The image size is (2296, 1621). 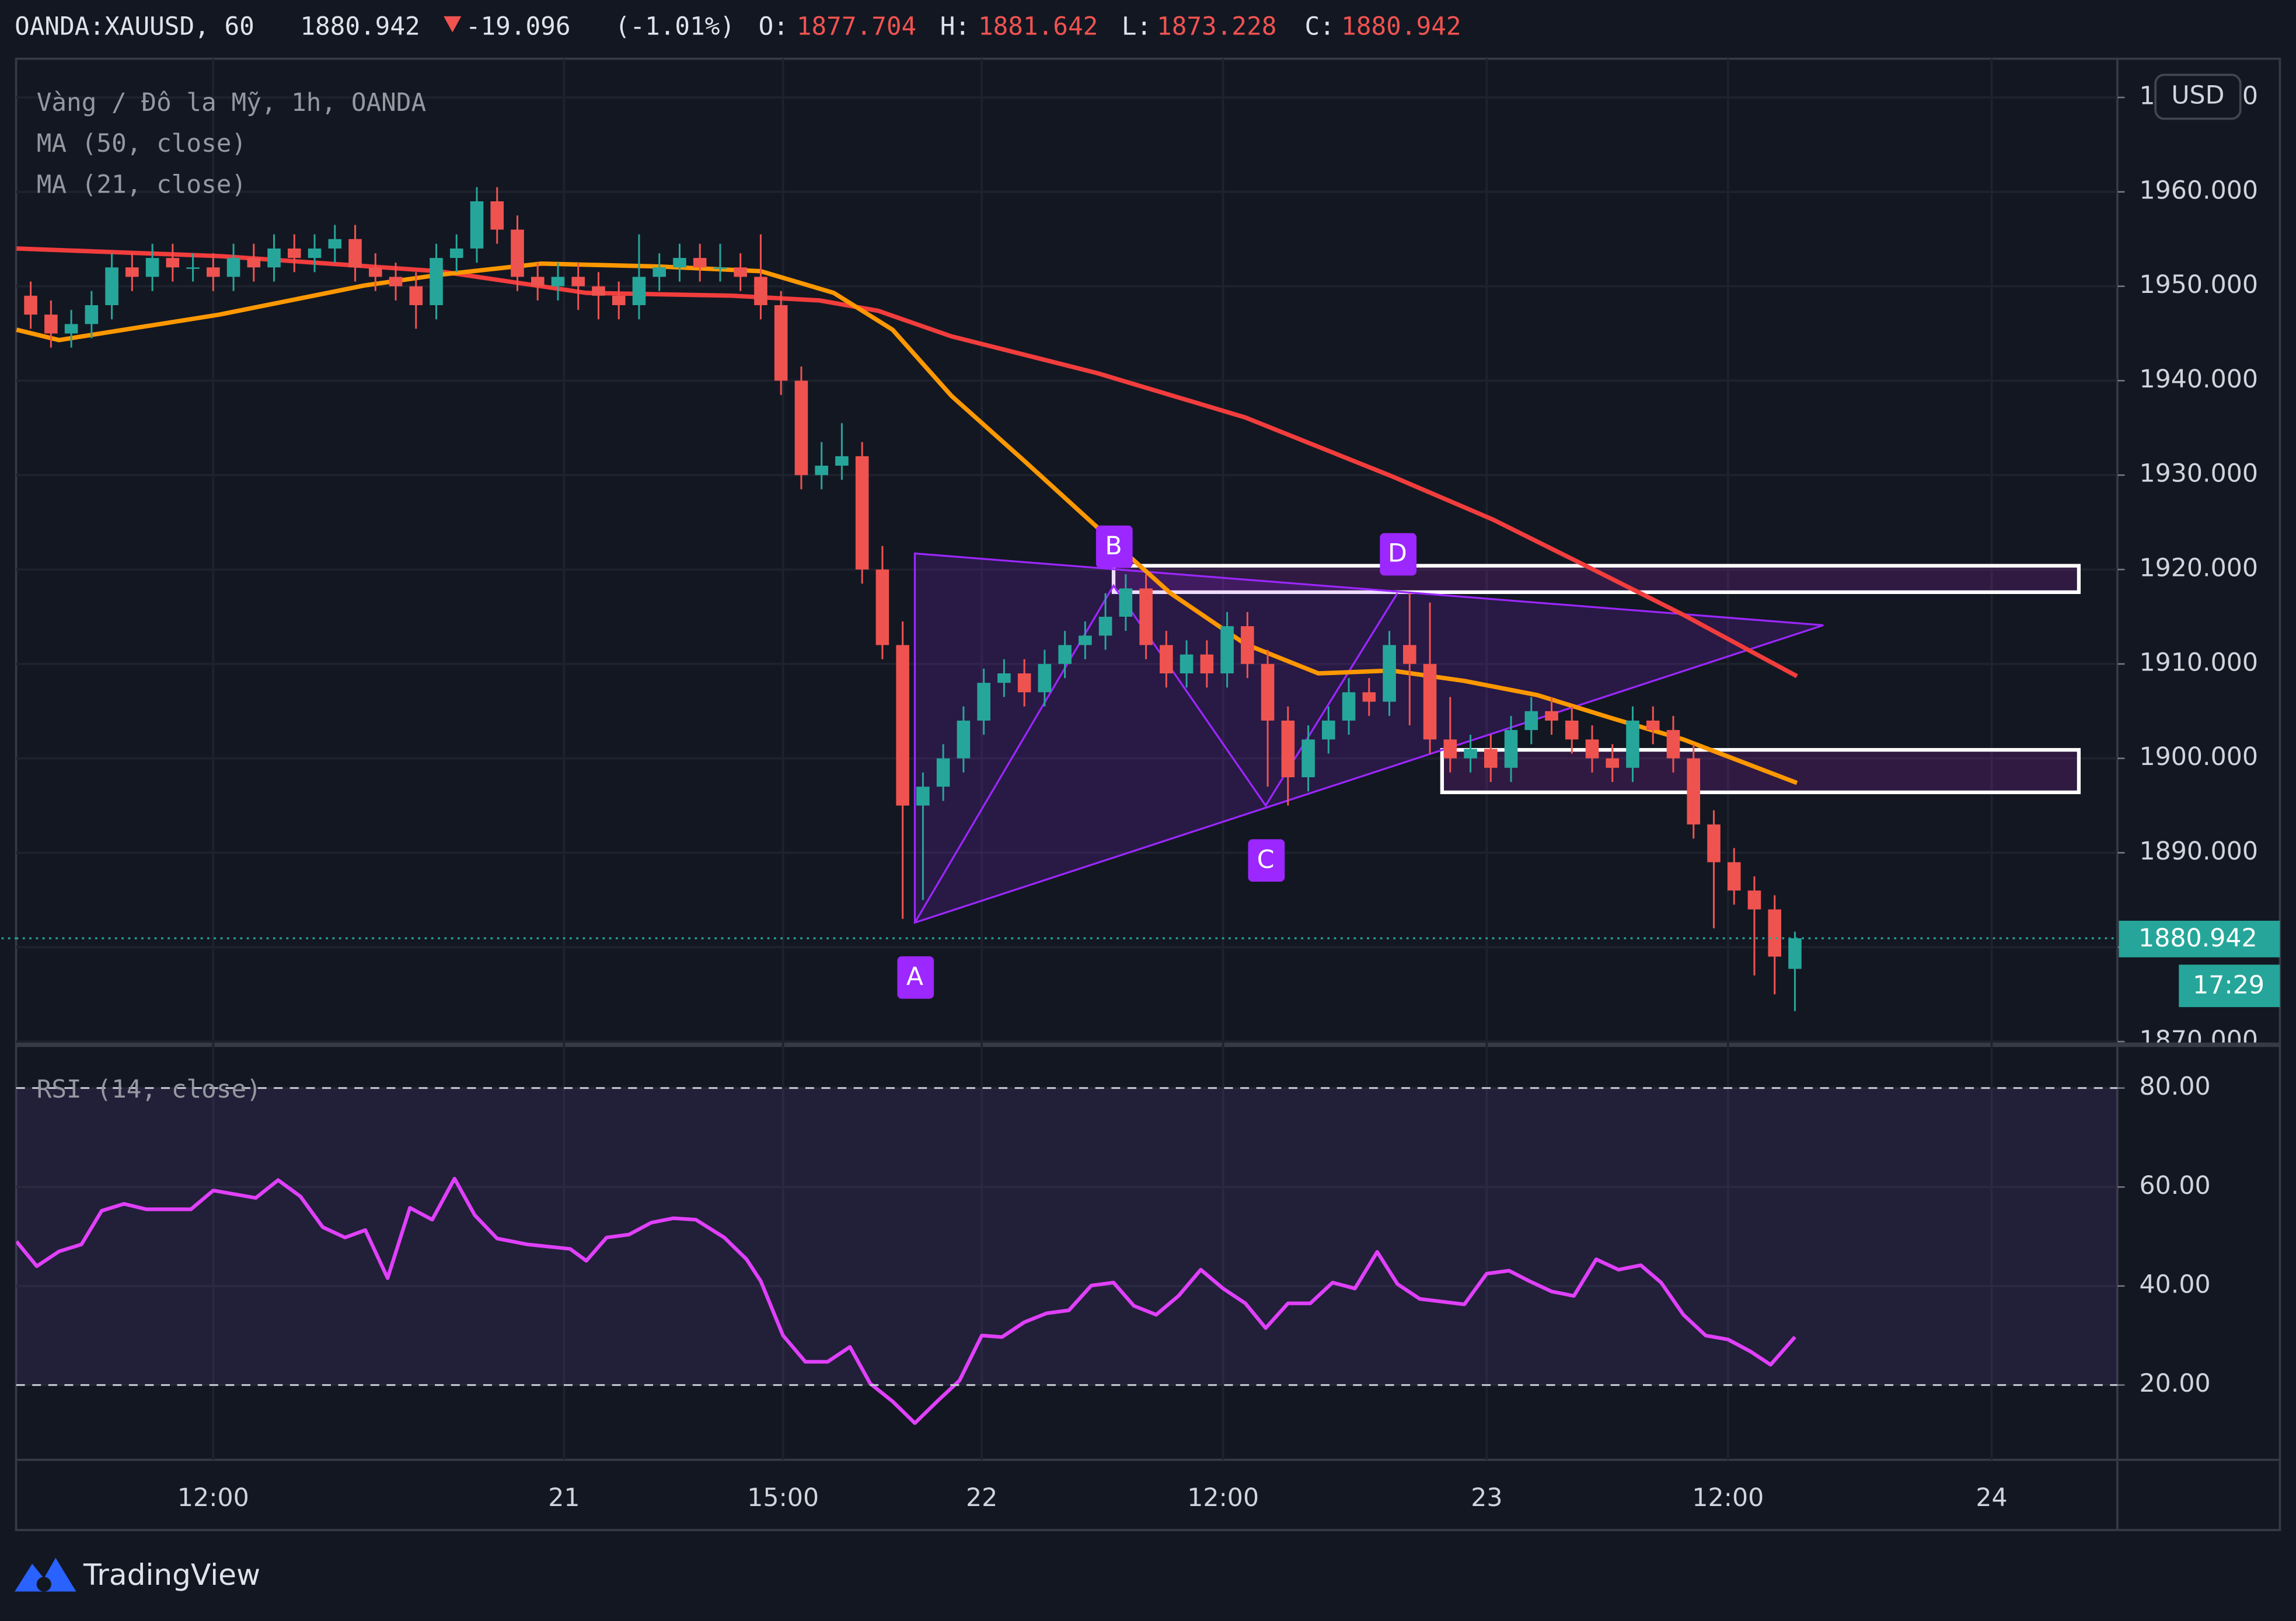 What do you see at coordinates (518, 26) in the screenshot?
I see `change: -19.096` at bounding box center [518, 26].